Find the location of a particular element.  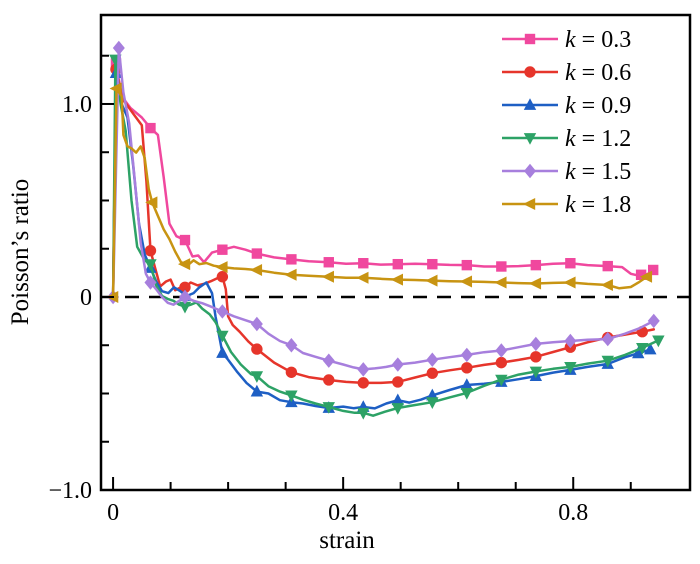

y-tick-label: −1.0 is located at coordinates (70, 491).